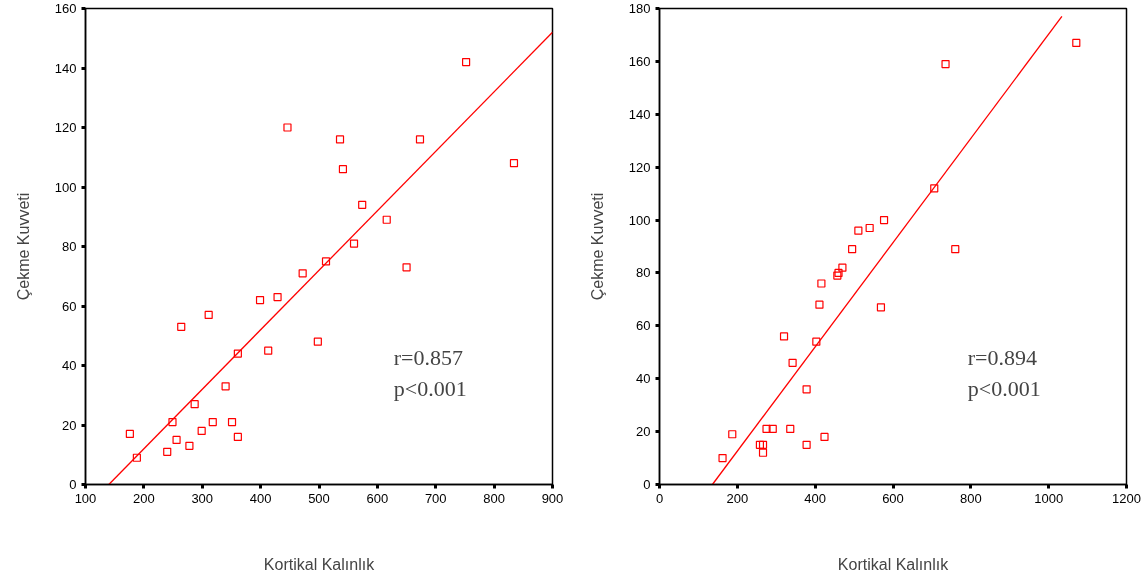  I want to click on annotation: r=0.857, so click(428, 358).